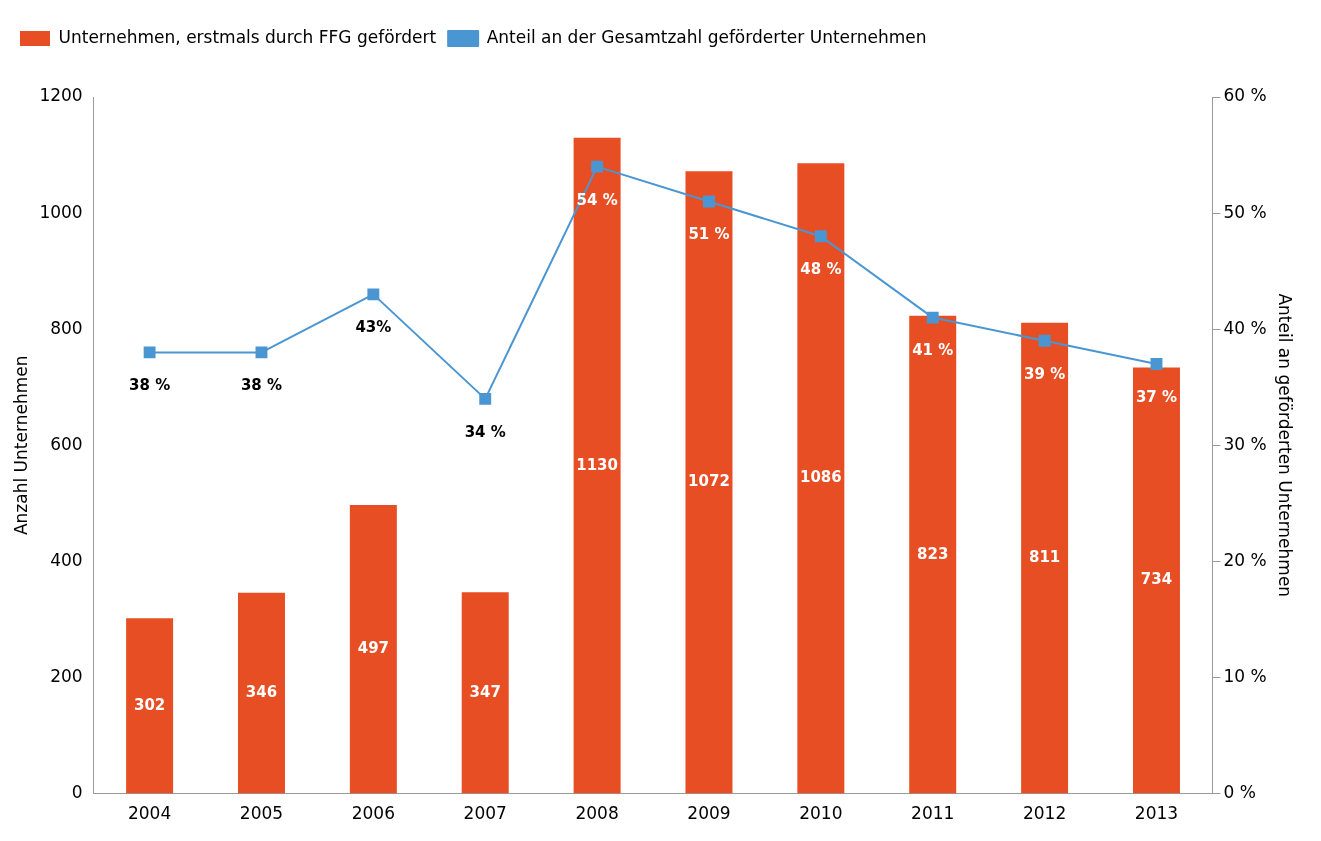 Image resolution: width=1321 pixels, height=841 pixels. I want to click on y2-tick-label: 0 %, so click(1239, 792).